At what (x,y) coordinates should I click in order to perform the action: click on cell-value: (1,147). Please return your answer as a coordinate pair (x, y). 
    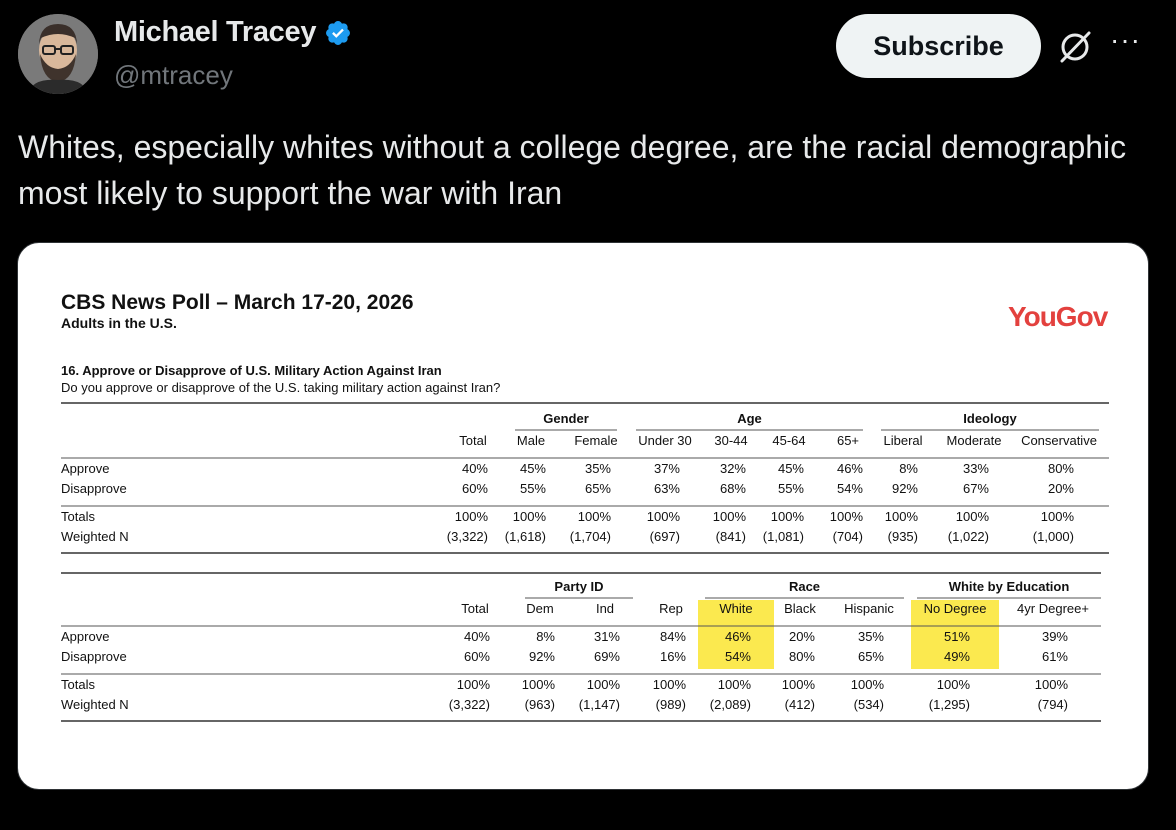
    Looking at the image, I should click on (599, 704).